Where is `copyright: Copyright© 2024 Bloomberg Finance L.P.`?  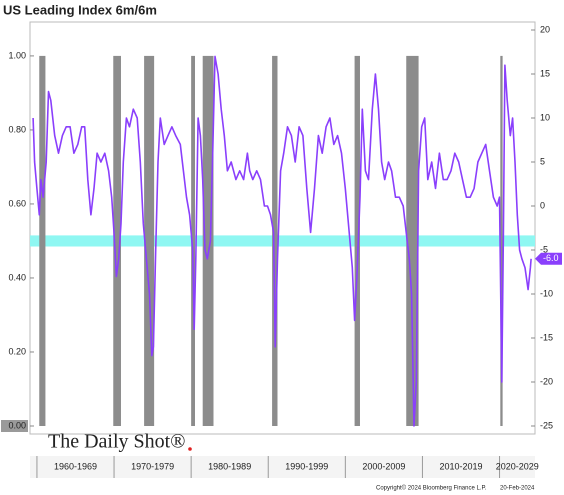
copyright: Copyright© 2024 Bloomberg Finance L.P. is located at coordinates (431, 488).